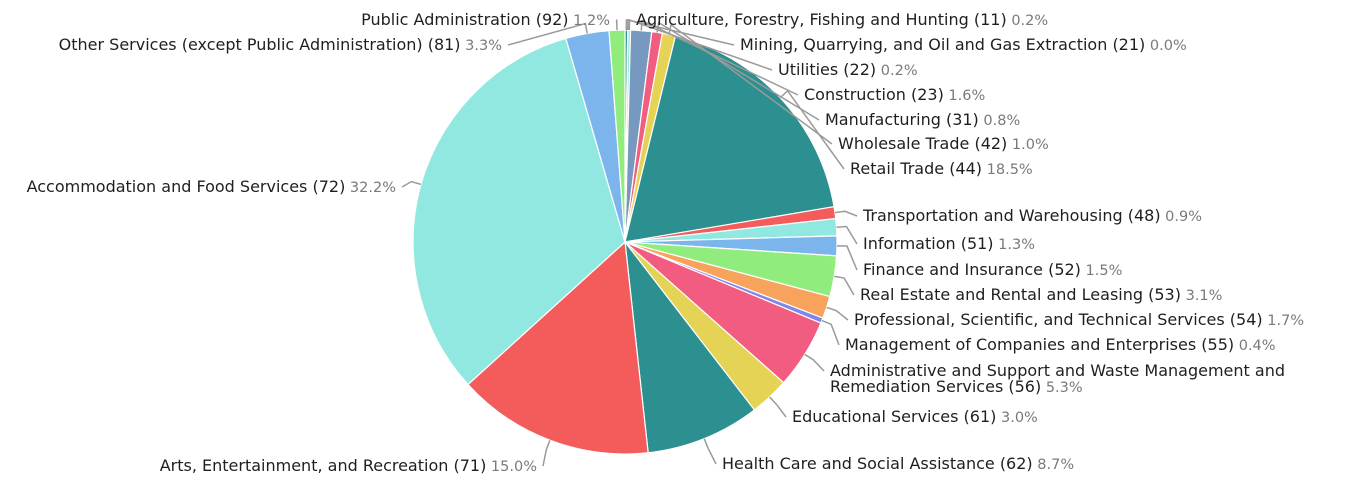  I want to click on slice-label-percent: 1.2%, so click(589, 21).